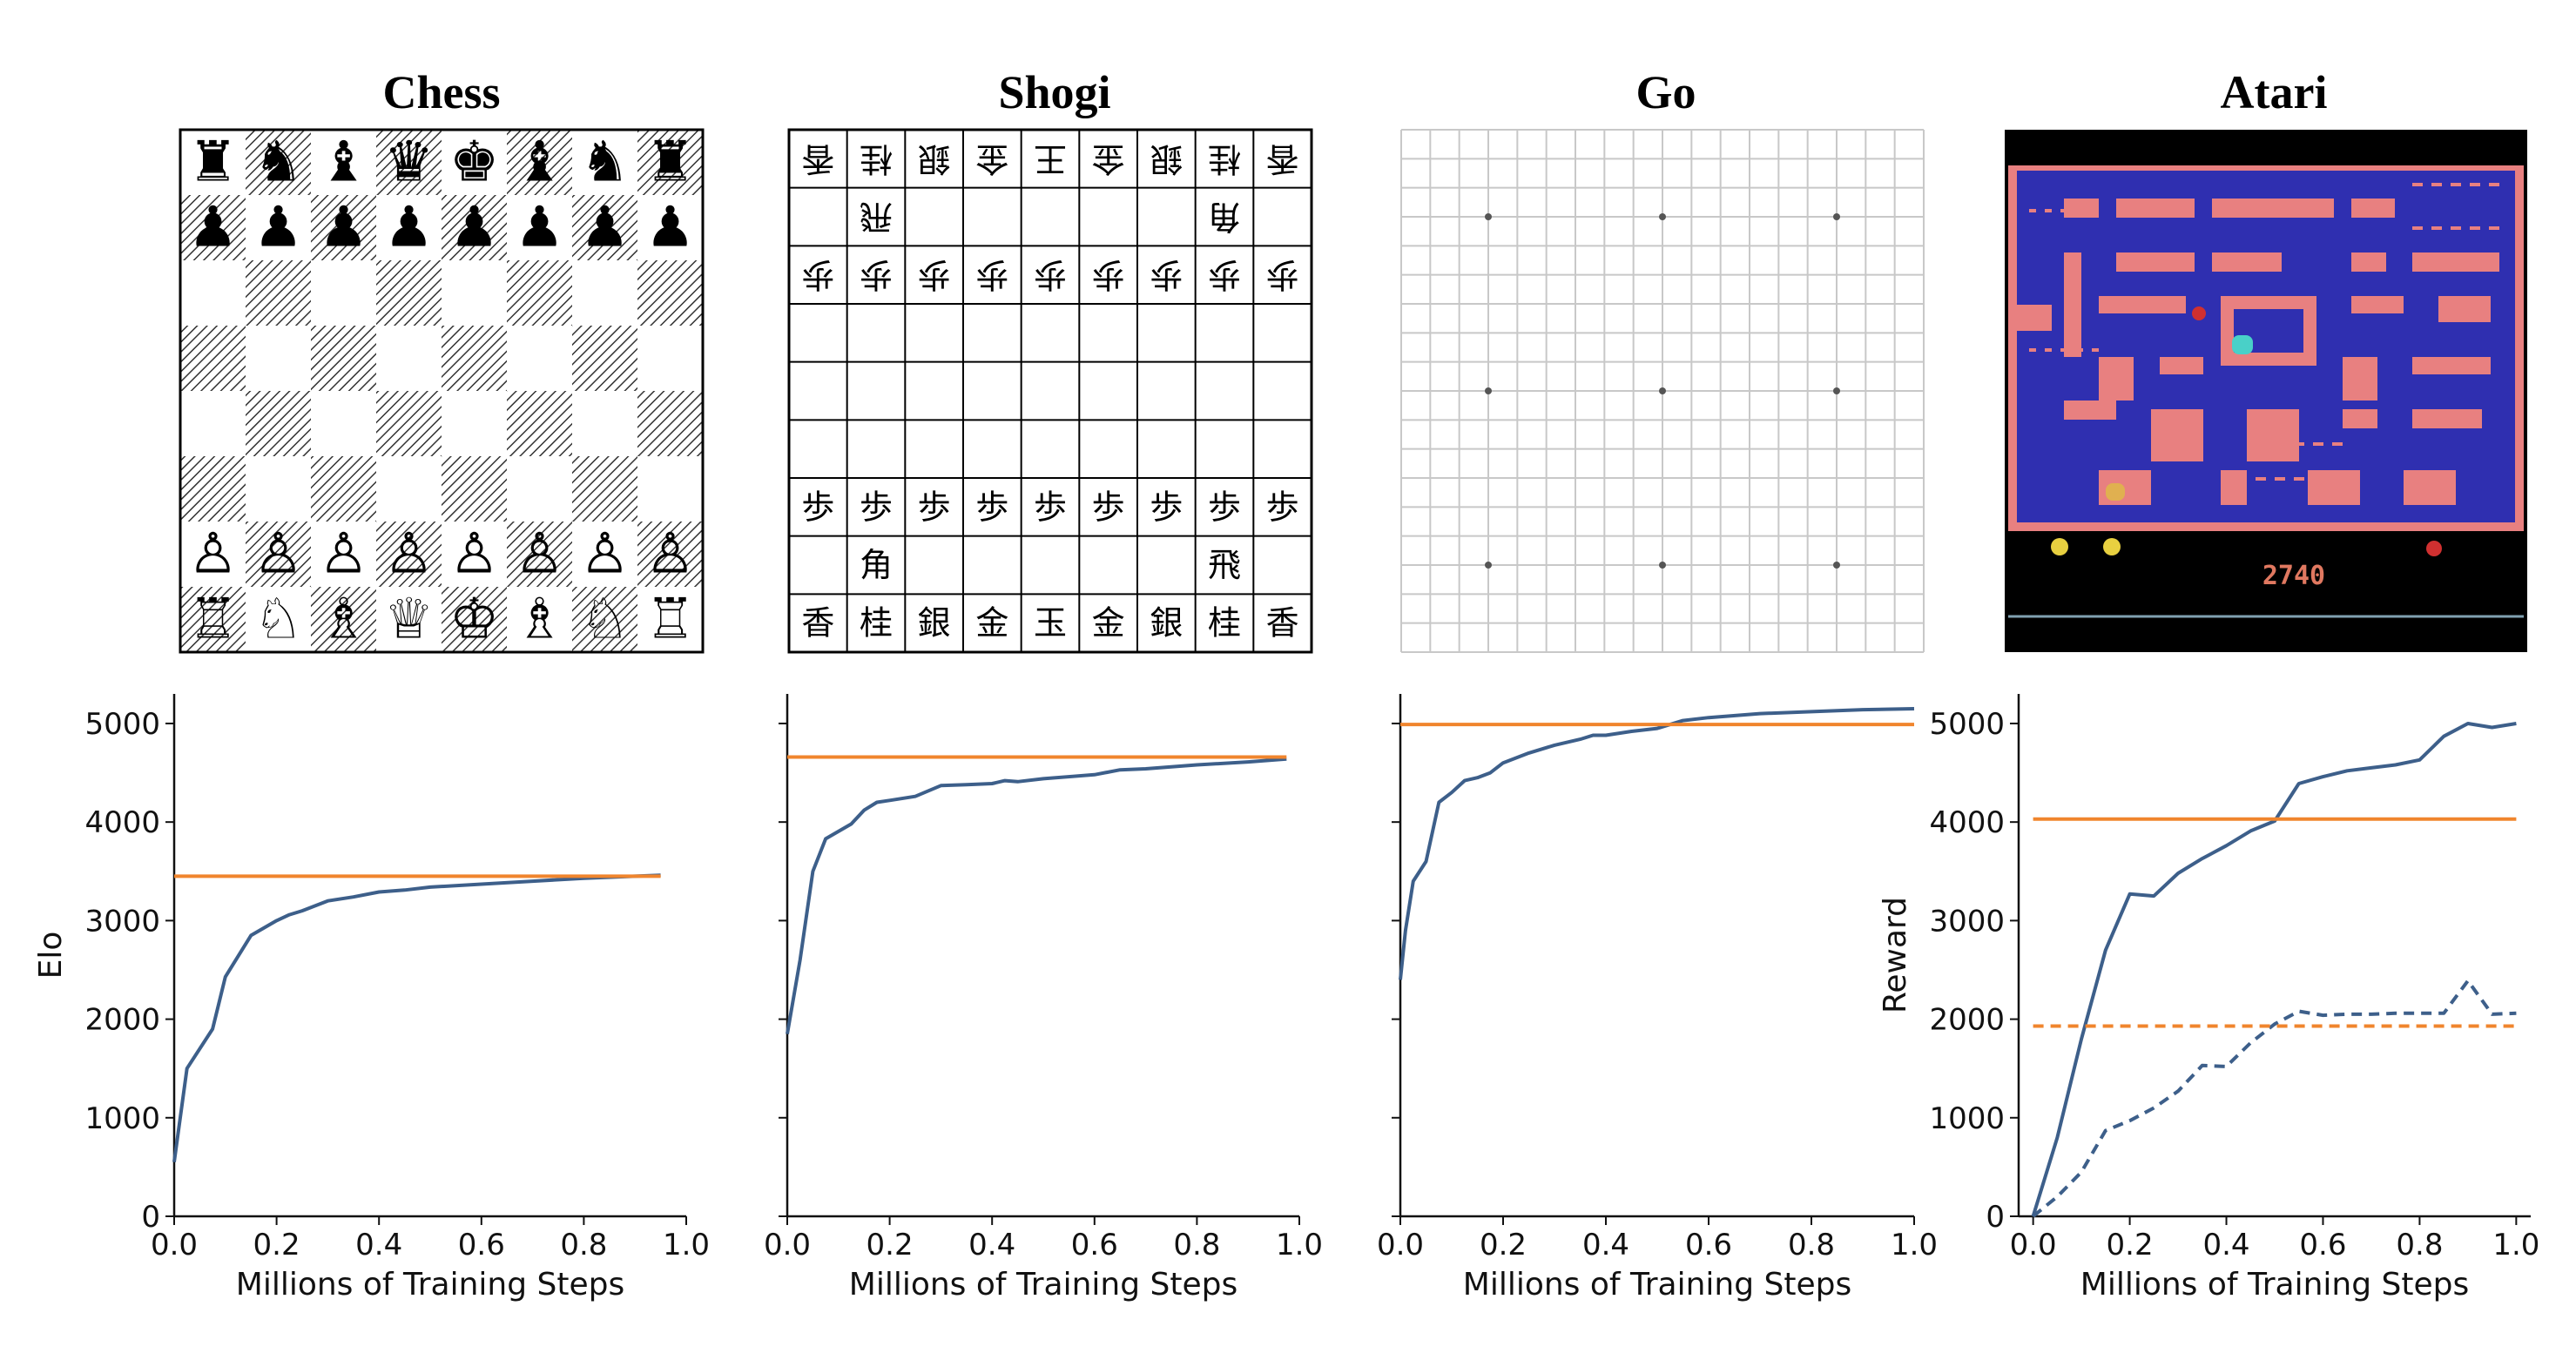 This screenshot has height=1353, width=2576. Describe the element at coordinates (1094, 1245) in the screenshot. I see `x-tick-label: 0.6` at that location.